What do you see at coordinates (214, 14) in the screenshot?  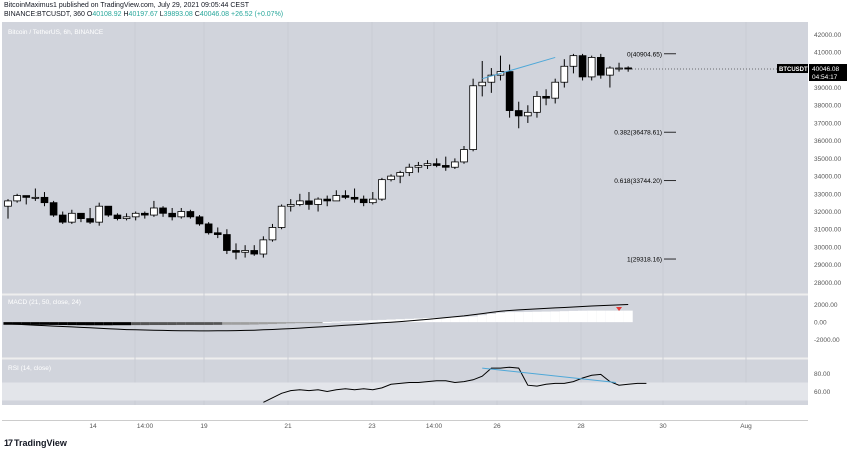 I see `close-value: 40046.08` at bounding box center [214, 14].